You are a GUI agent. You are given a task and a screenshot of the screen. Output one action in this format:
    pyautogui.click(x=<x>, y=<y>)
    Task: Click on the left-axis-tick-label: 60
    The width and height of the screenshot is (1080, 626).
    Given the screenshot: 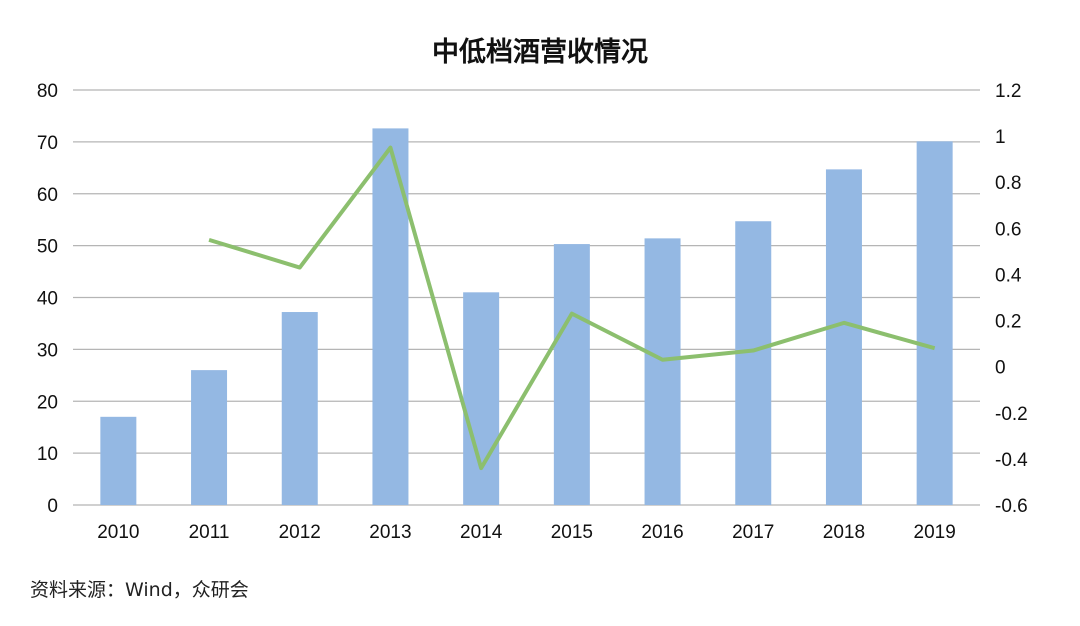 What is the action you would take?
    pyautogui.click(x=47, y=195)
    